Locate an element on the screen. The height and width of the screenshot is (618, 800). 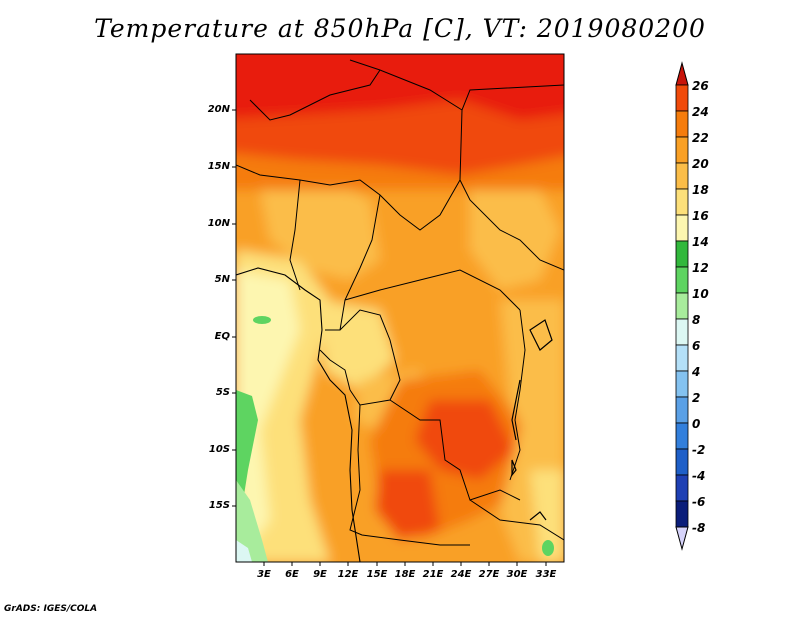
lat-label-eq: EQ is located at coordinates (222, 336).